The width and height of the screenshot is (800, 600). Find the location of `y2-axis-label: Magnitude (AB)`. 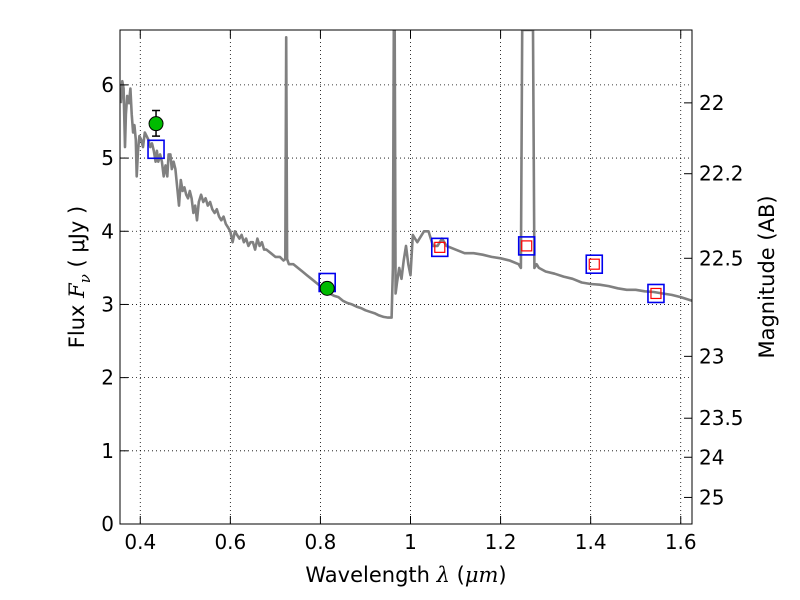

y2-axis-label: Magnitude (AB) is located at coordinates (767, 276).